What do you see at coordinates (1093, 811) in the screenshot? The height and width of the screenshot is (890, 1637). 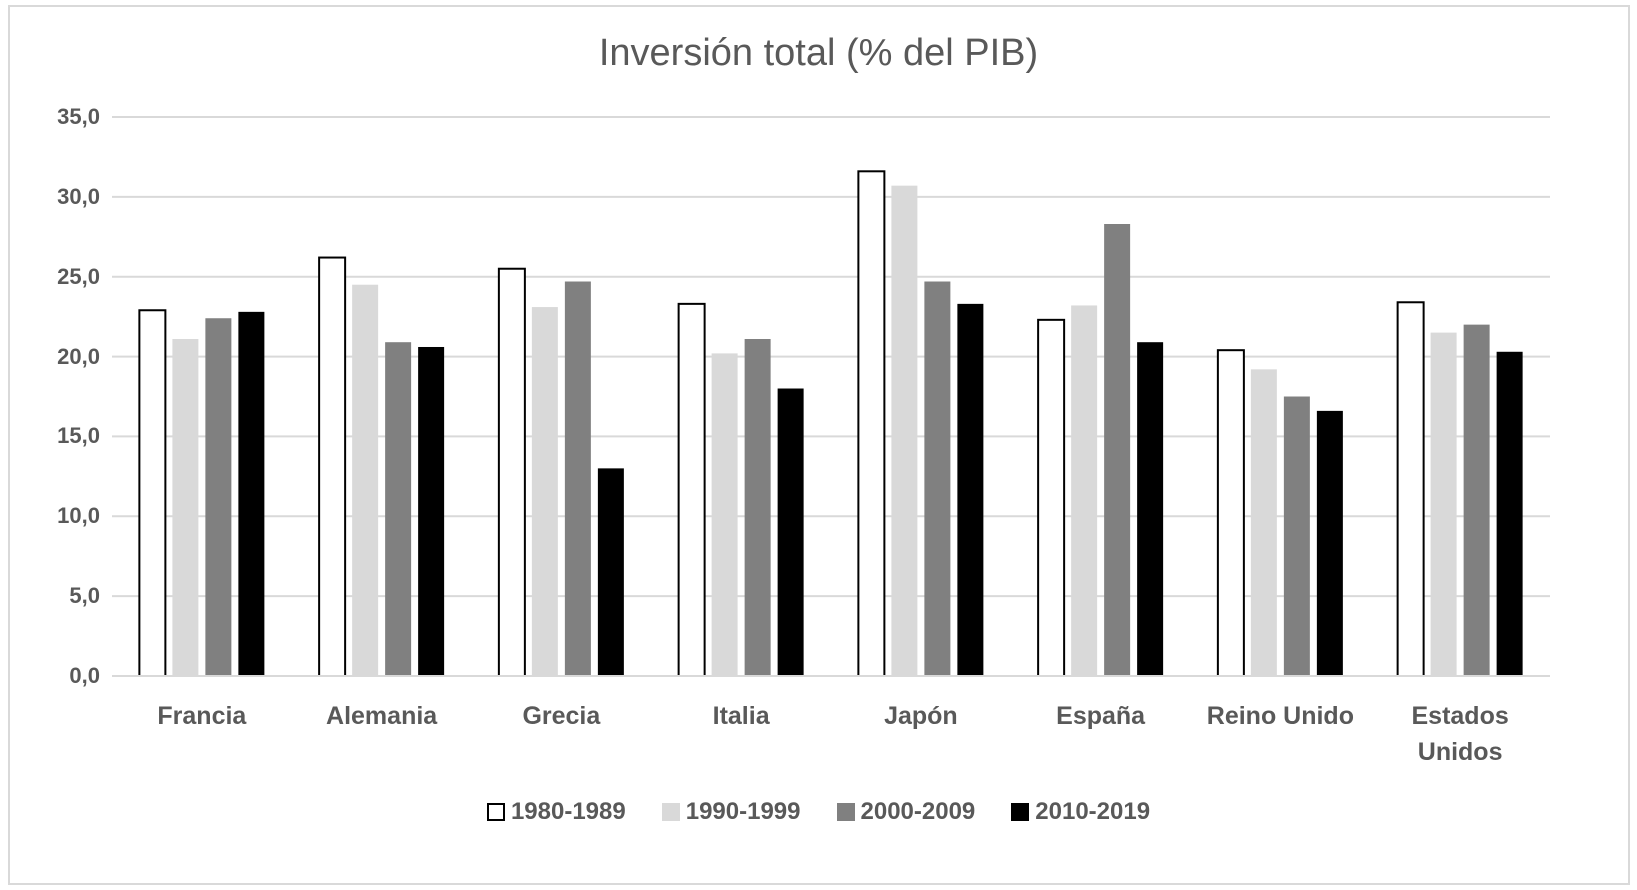 I see `legend-label: 2010-2019` at bounding box center [1093, 811].